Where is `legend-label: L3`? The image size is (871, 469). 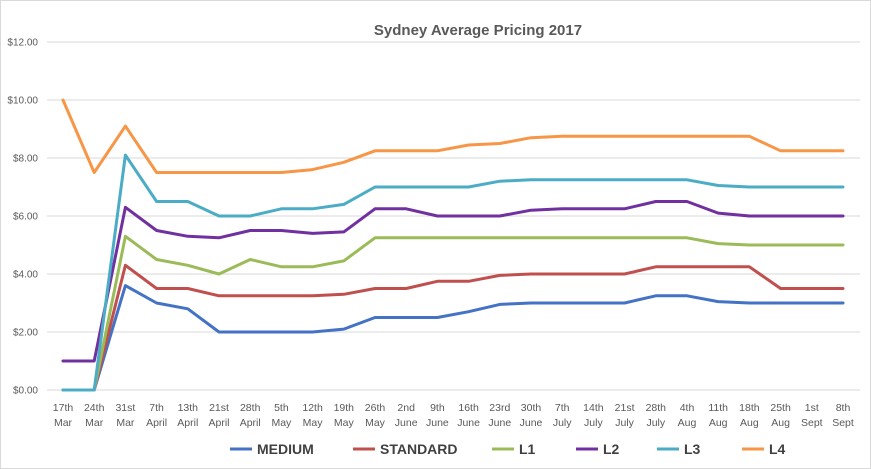 legend-label: L3 is located at coordinates (692, 449).